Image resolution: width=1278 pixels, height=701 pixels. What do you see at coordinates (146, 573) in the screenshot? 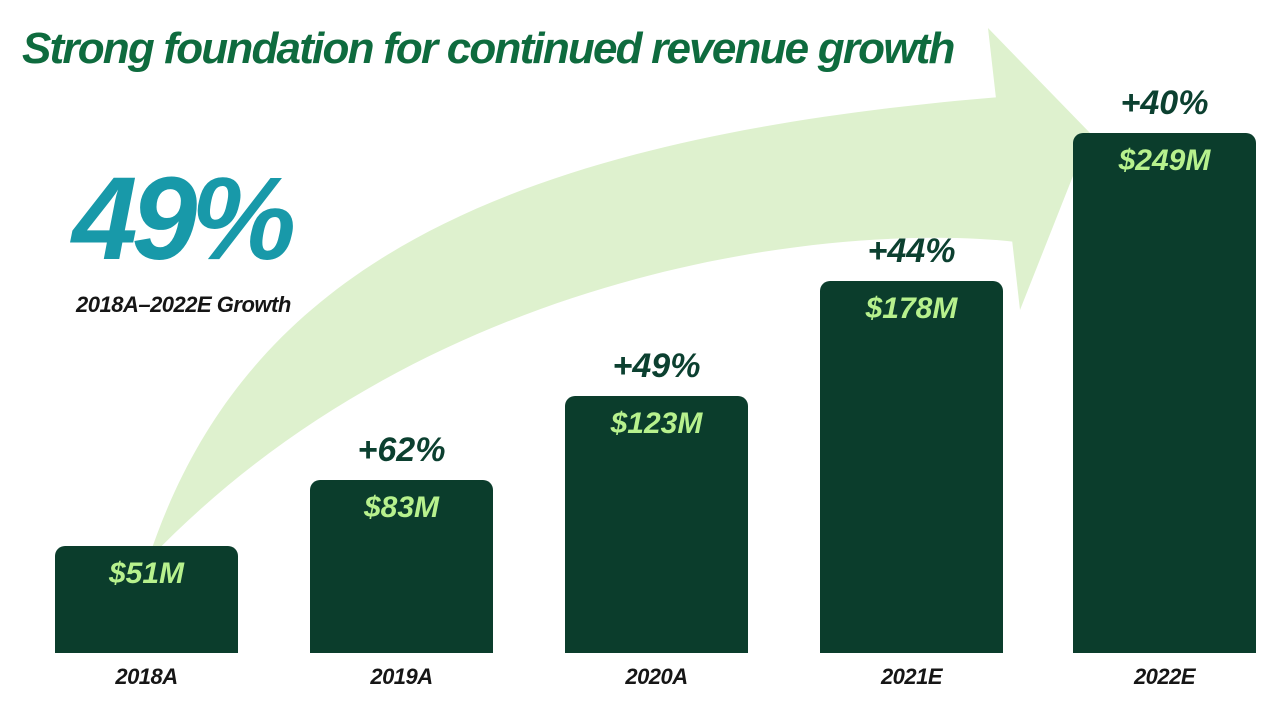
I see `bar-value-2018a: $51M` at bounding box center [146, 573].